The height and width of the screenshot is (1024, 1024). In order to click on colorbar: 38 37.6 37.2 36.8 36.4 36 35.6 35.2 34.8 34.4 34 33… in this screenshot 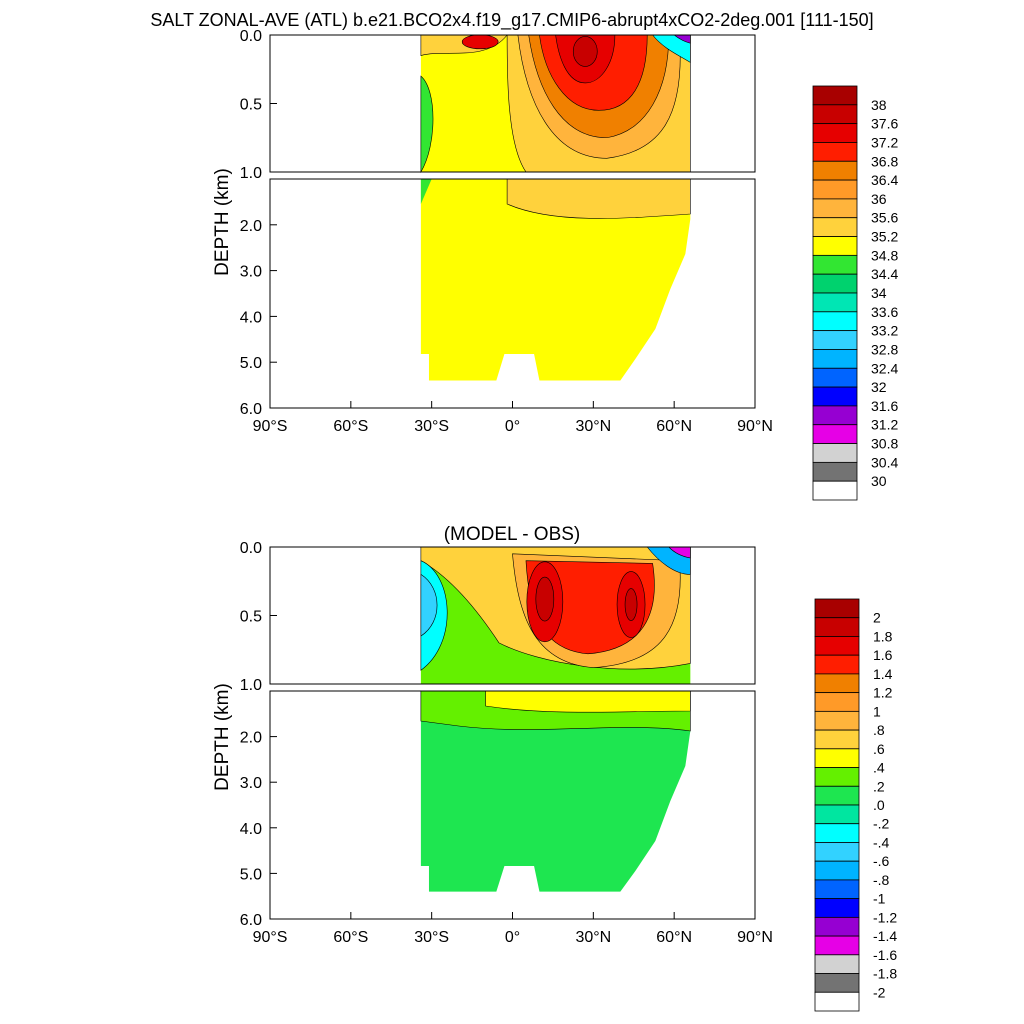, I will do `click(855, 293)`.